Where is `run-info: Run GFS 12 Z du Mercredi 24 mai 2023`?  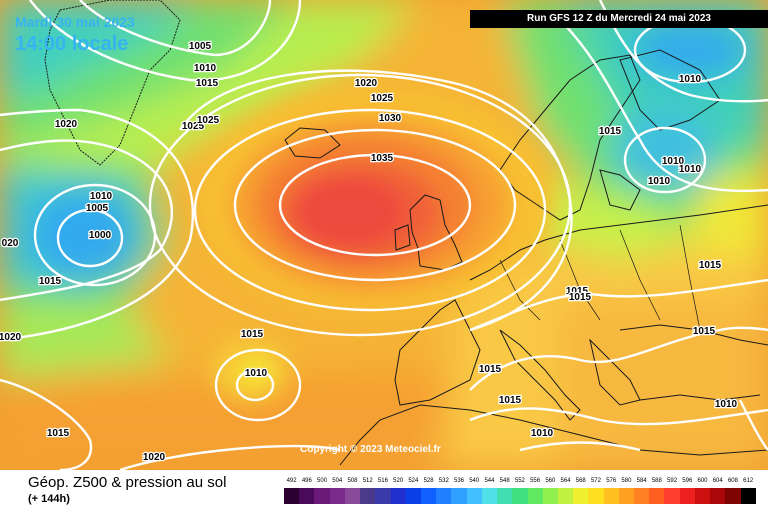
run-info: Run GFS 12 Z du Mercredi 24 mai 2023 is located at coordinates (619, 19).